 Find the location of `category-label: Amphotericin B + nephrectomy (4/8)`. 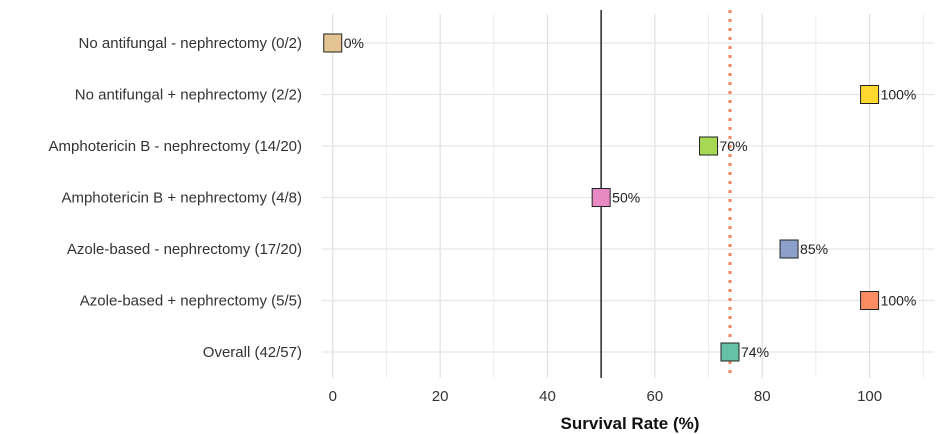

category-label: Amphotericin B + nephrectomy (4/8) is located at coordinates (181, 198).